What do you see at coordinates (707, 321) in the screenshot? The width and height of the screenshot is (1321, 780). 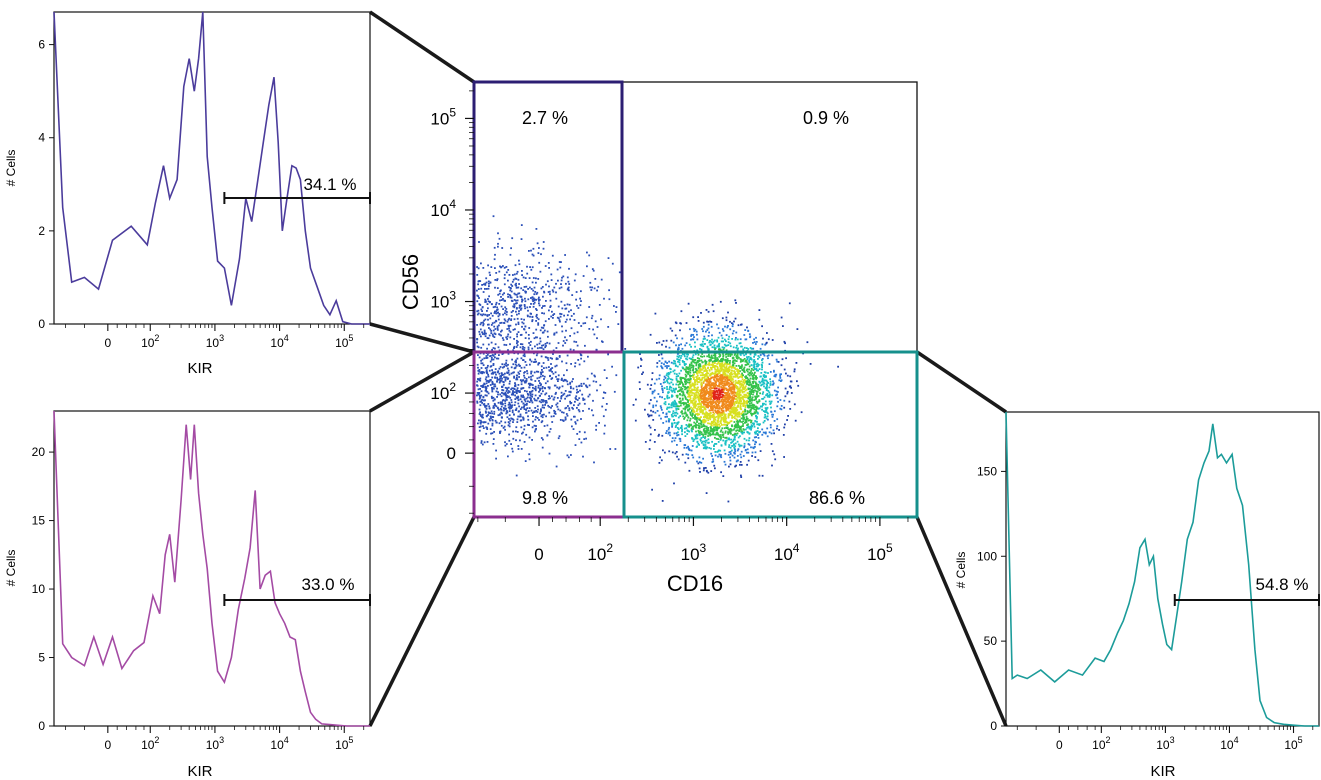 I see `dot-1912` at bounding box center [707, 321].